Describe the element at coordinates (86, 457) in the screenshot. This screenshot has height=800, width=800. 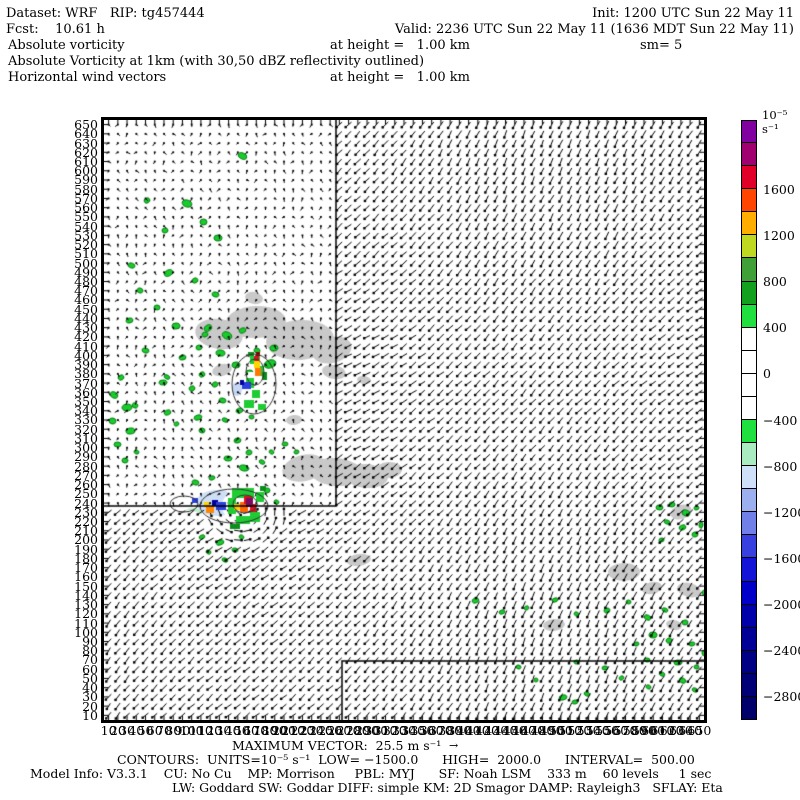
I see `y-axis-tick-label: 290` at that location.